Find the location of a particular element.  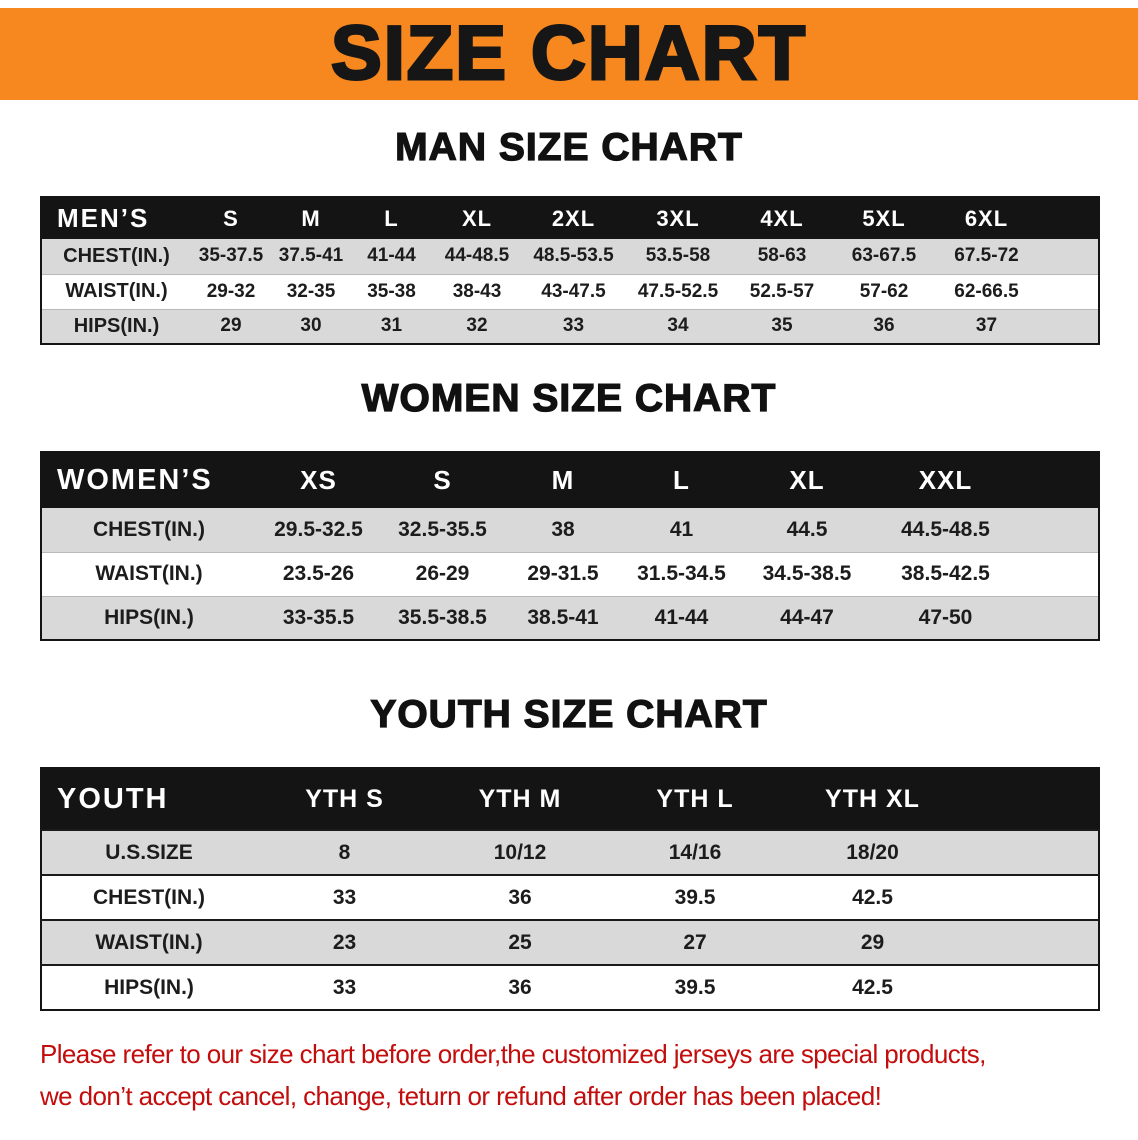

size-value-cell: 58-63 is located at coordinates (782, 256).